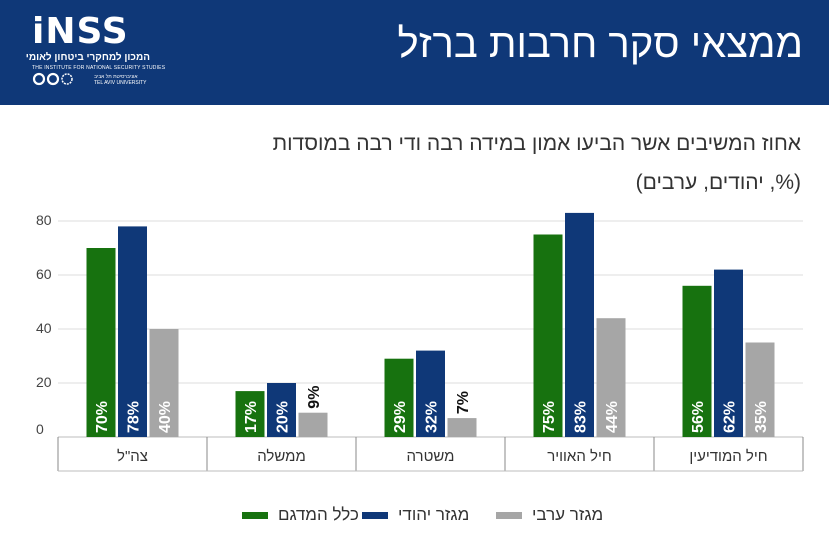 The height and width of the screenshot is (539, 829). Describe the element at coordinates (134, 417) in the screenshot. I see `data-label: 78%` at that location.